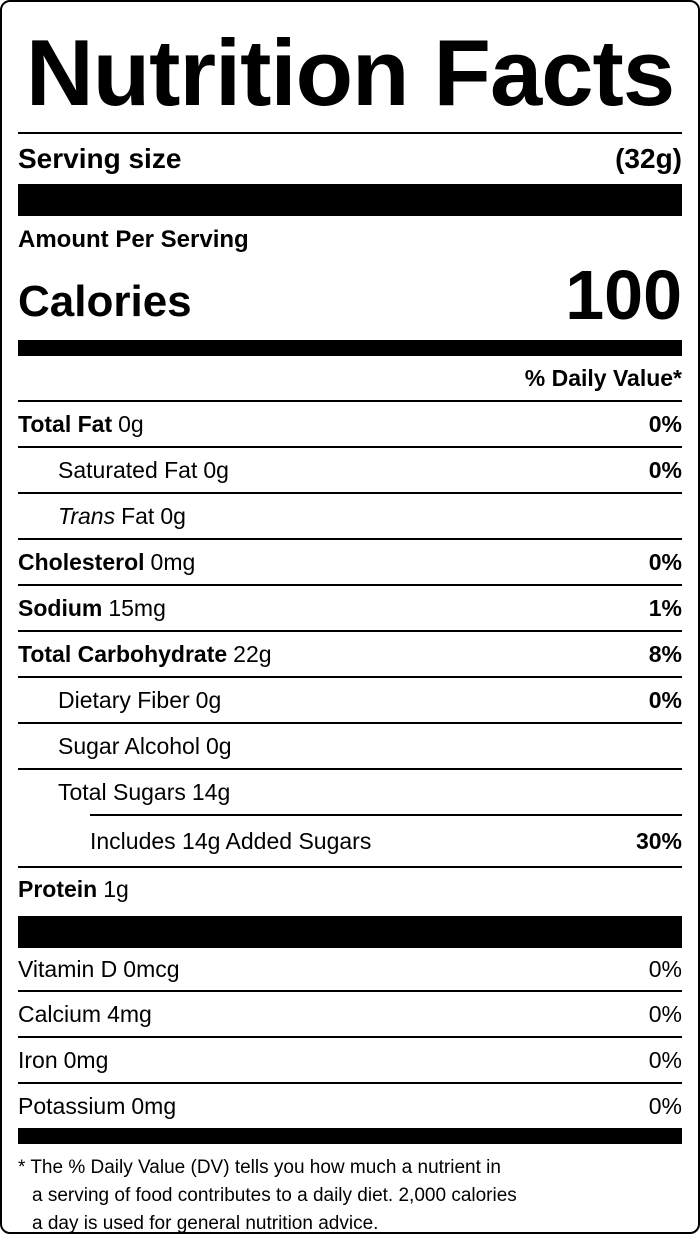  Describe the element at coordinates (68, 968) in the screenshot. I see `micronutrient-name: Vitamin D` at that location.